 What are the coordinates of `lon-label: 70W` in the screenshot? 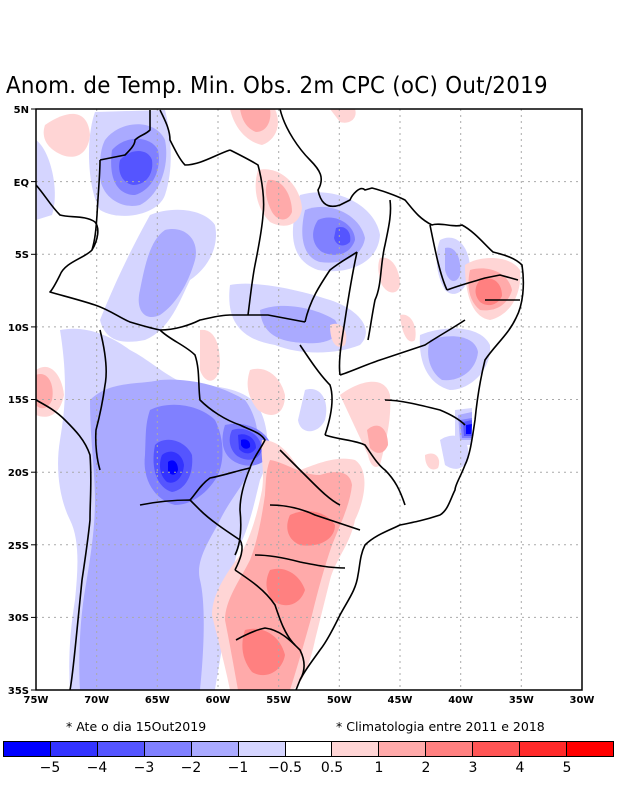 It's located at (96, 700).